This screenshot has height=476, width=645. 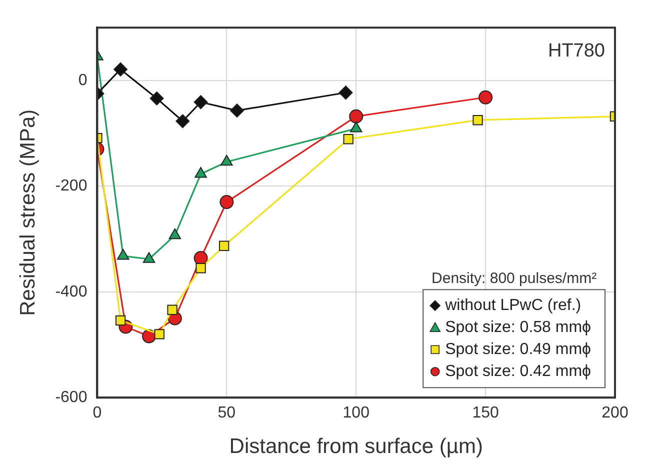 What do you see at coordinates (576, 51) in the screenshot?
I see `annotation: HT780` at bounding box center [576, 51].